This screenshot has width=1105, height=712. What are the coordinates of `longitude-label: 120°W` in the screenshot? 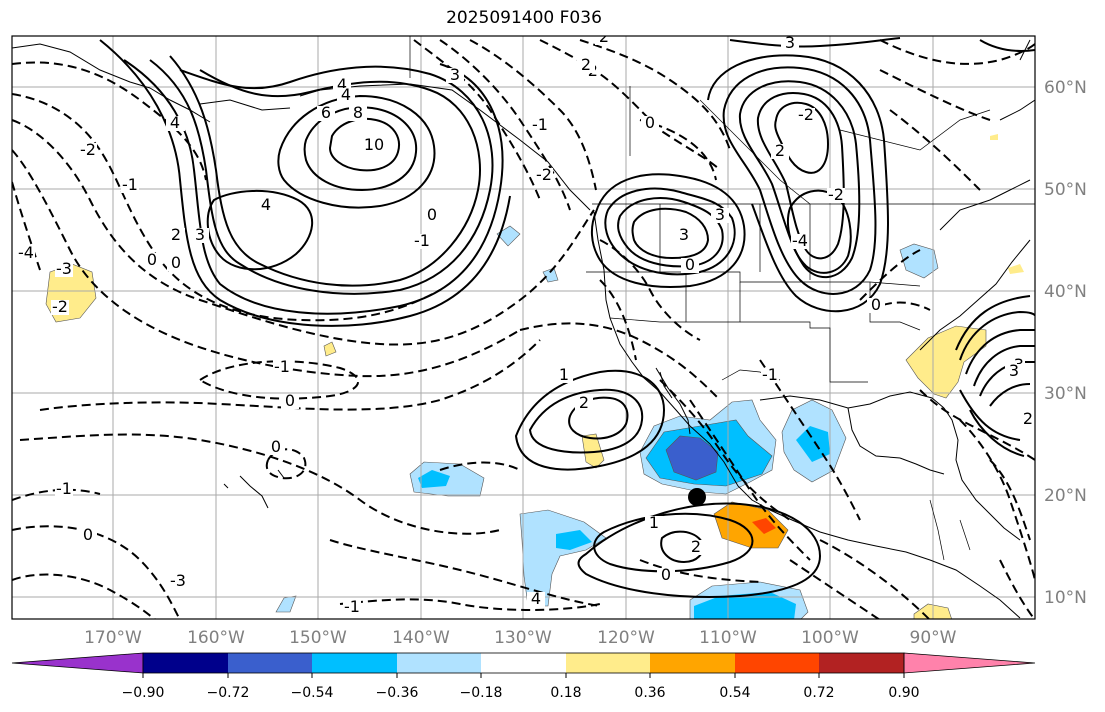 It's located at (626, 638).